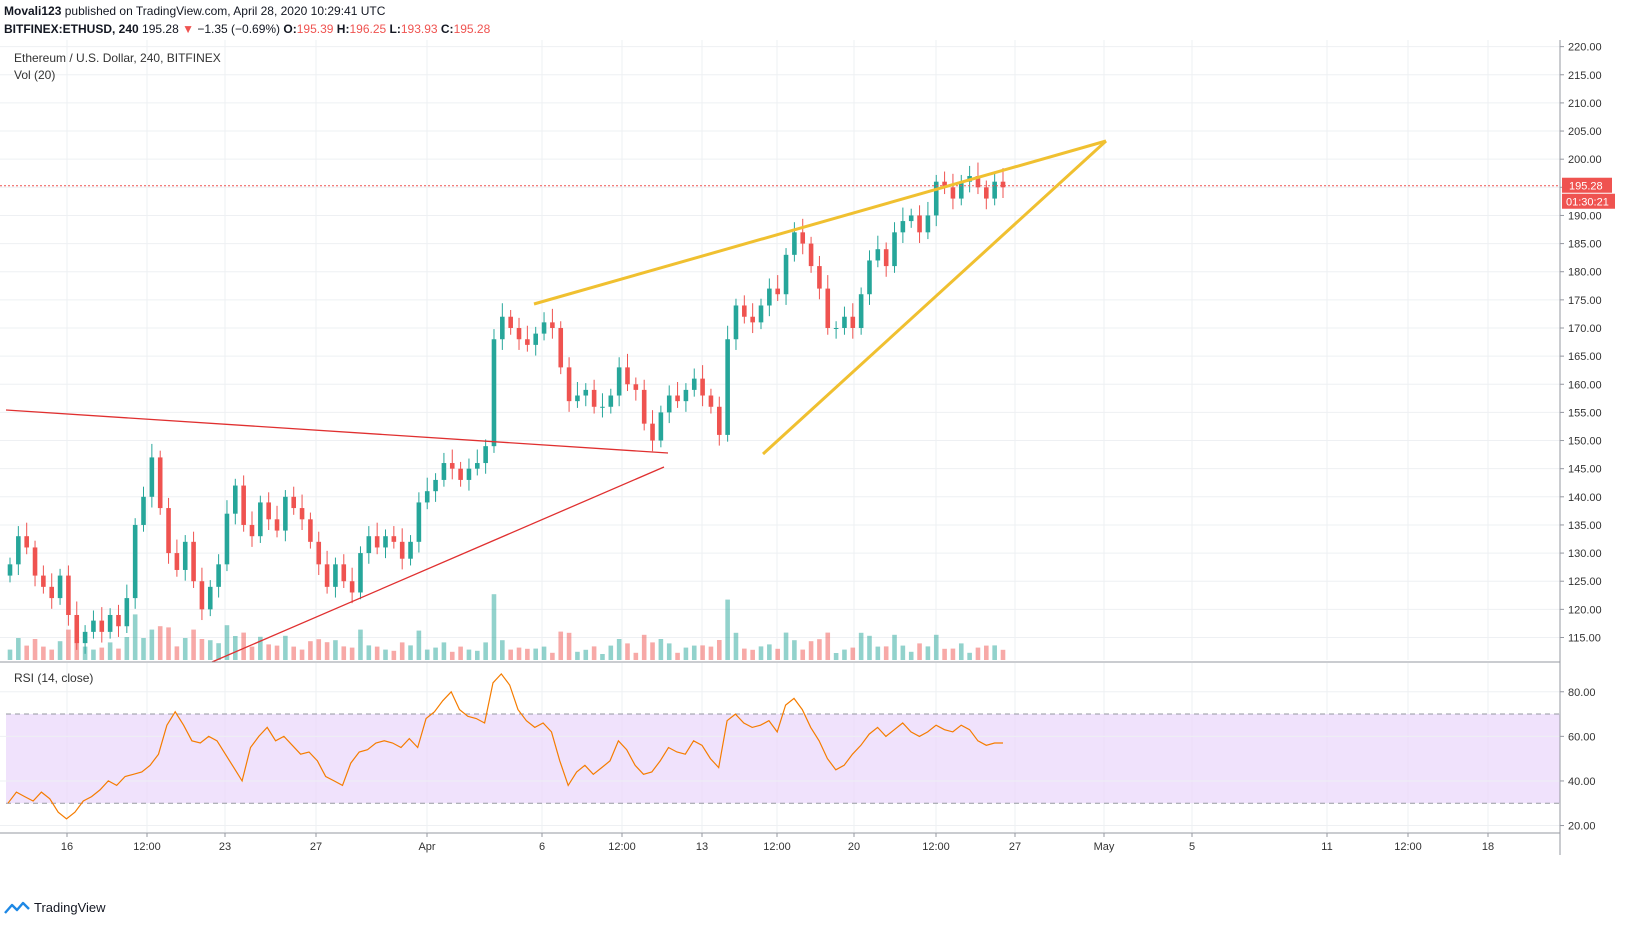 The image size is (1627, 928). Describe the element at coordinates (53, 678) in the screenshot. I see `rsi-label: RSI (14, close)` at that location.